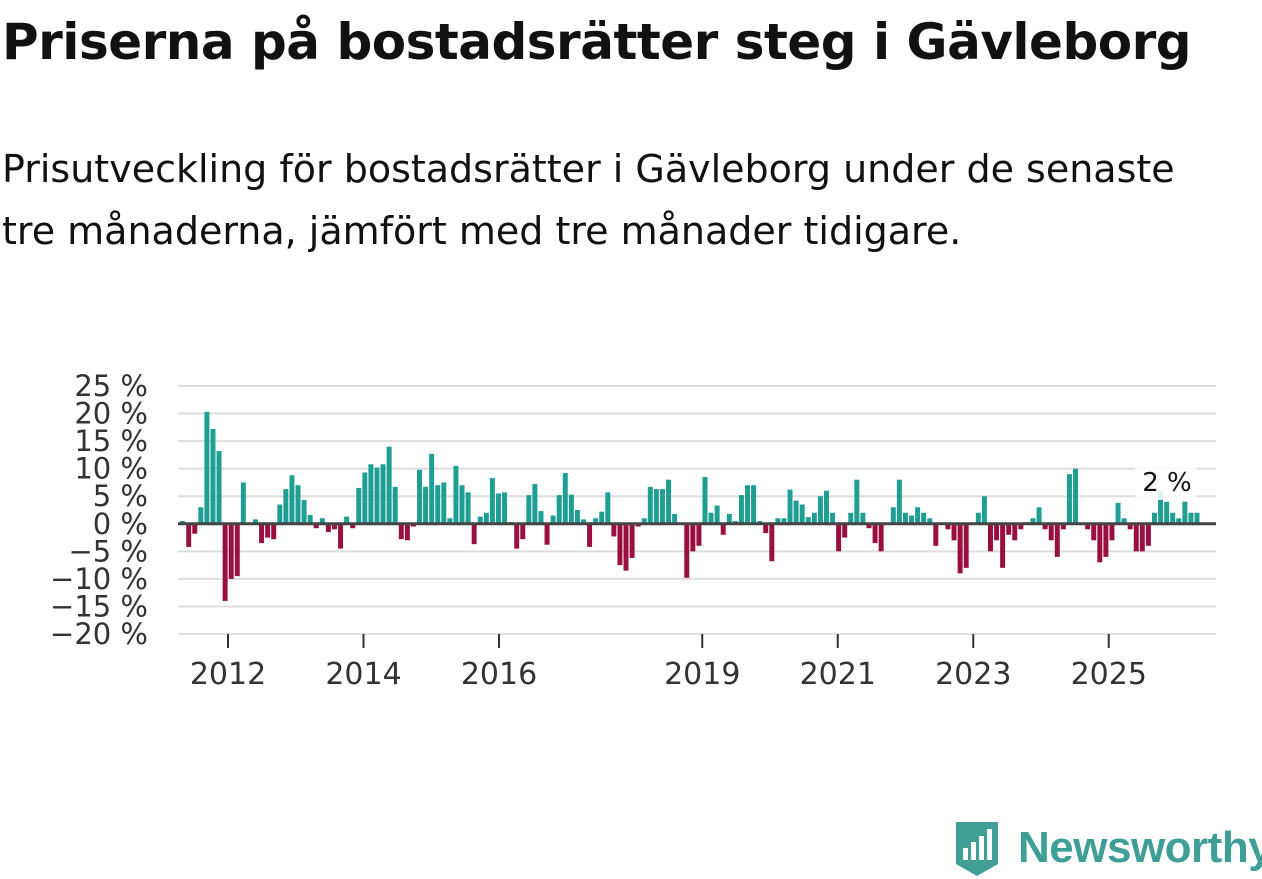  Describe the element at coordinates (111, 469) in the screenshot. I see `y-tick-label: 10 %` at that location.